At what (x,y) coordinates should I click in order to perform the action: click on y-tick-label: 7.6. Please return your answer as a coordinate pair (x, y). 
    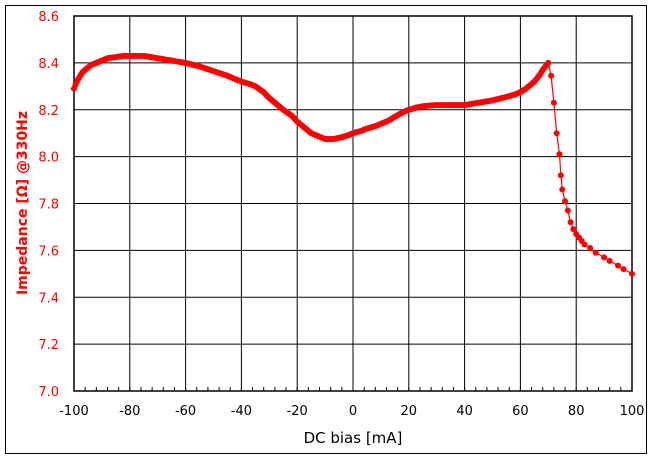
    Looking at the image, I should click on (48, 251).